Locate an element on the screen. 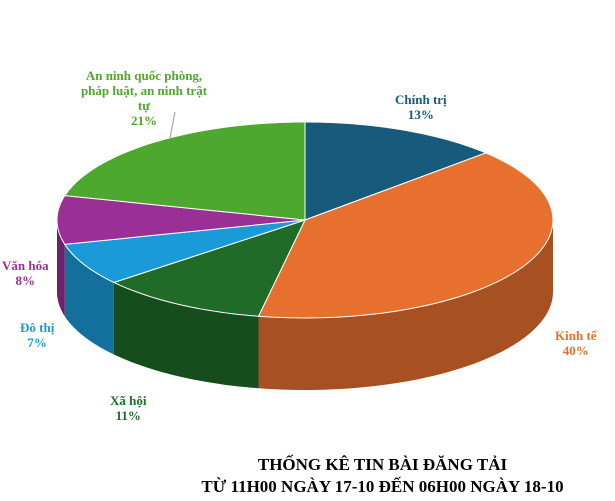  slice-an-ninh-quoc-phong-phap-luat-an-ninh-trat-tu is located at coordinates (184, 171).